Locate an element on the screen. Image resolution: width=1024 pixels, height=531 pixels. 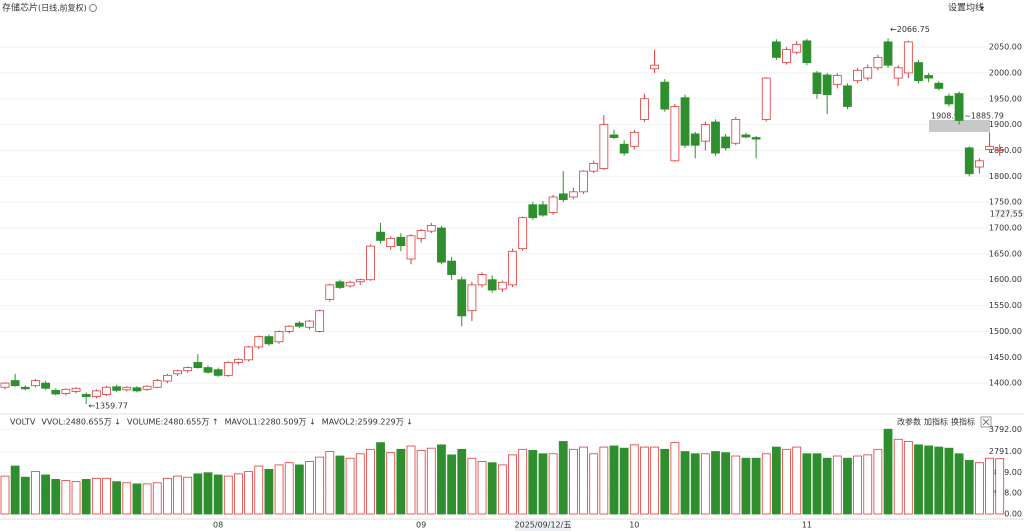
close-icon is located at coordinates (986, 422).